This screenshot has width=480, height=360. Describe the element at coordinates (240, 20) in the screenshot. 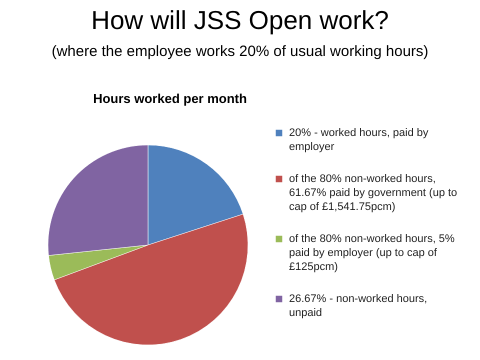

I see `chart-title: How will JSS Open work?` at that location.